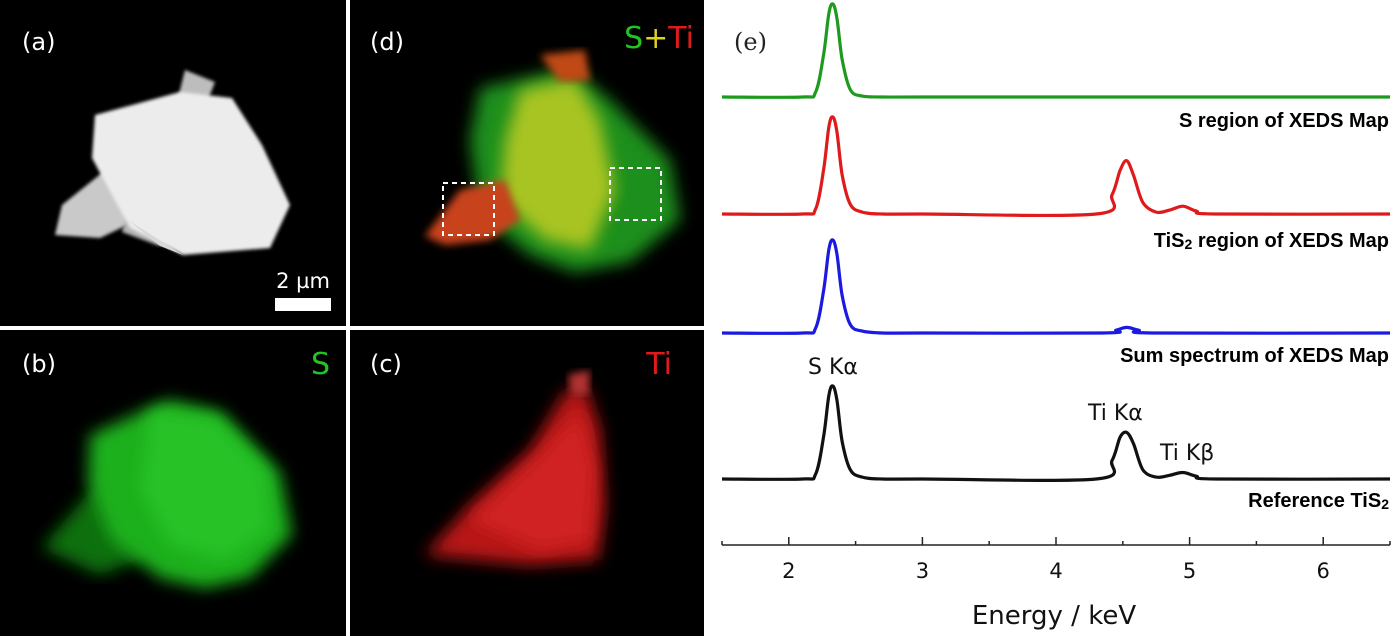  I want to click on panel-d-element-label: S+Ti, so click(659, 38).